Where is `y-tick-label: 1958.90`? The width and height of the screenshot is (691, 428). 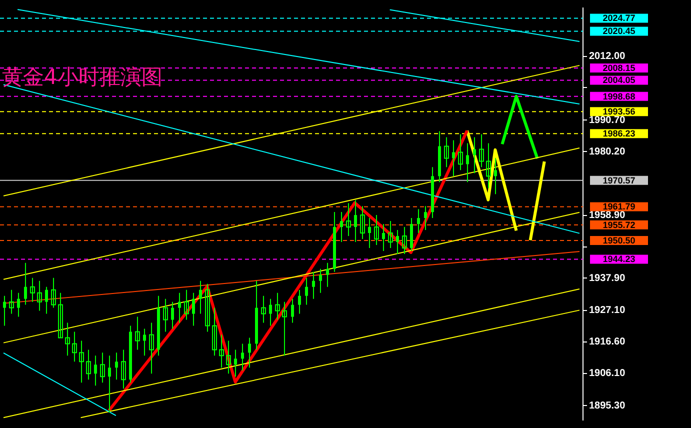
y-tick-label: 1958.90 is located at coordinates (607, 216).